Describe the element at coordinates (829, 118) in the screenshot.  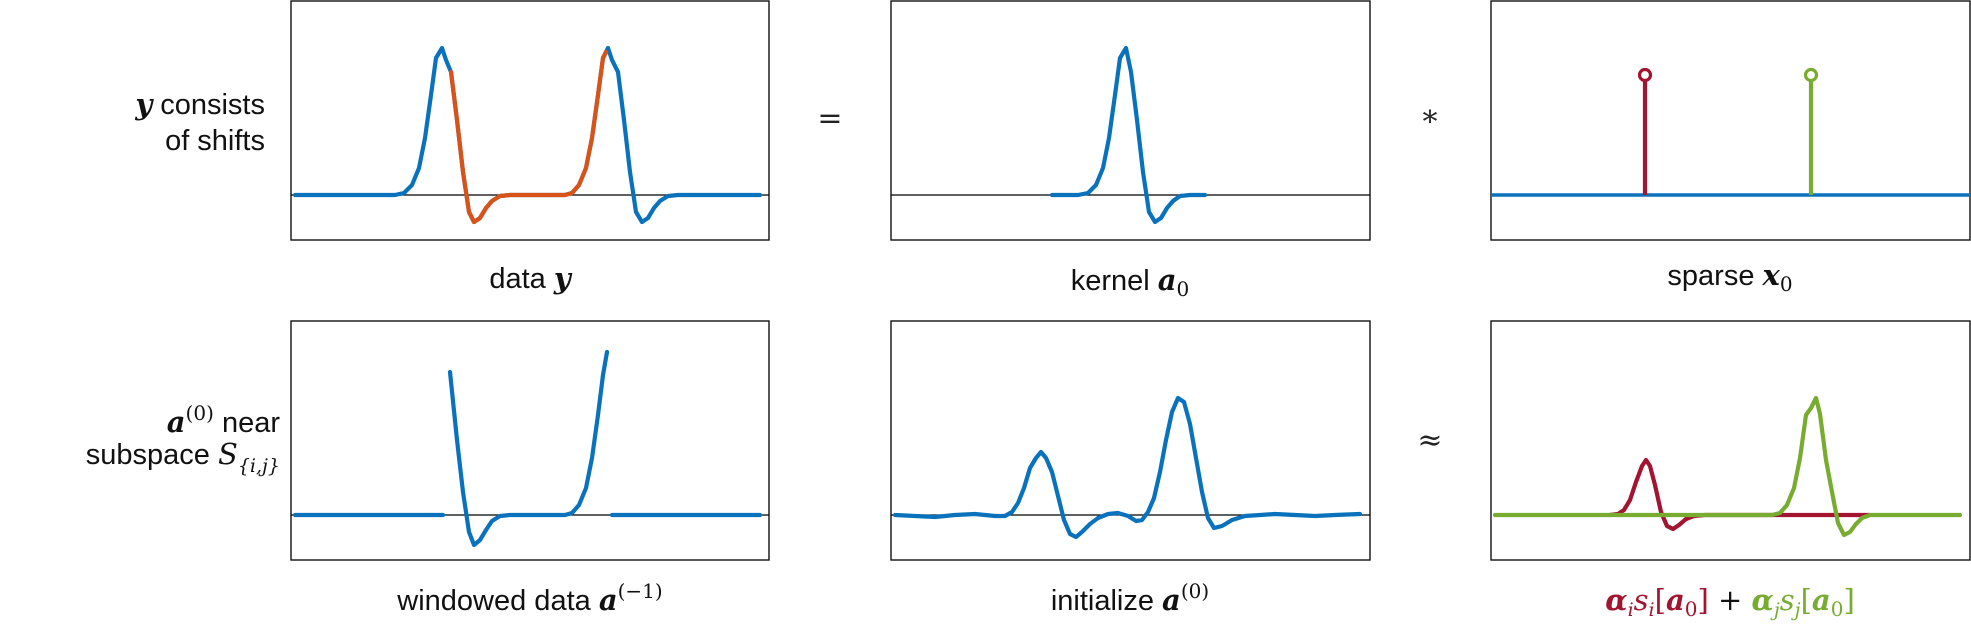
I see `equals-operator: =` at that location.